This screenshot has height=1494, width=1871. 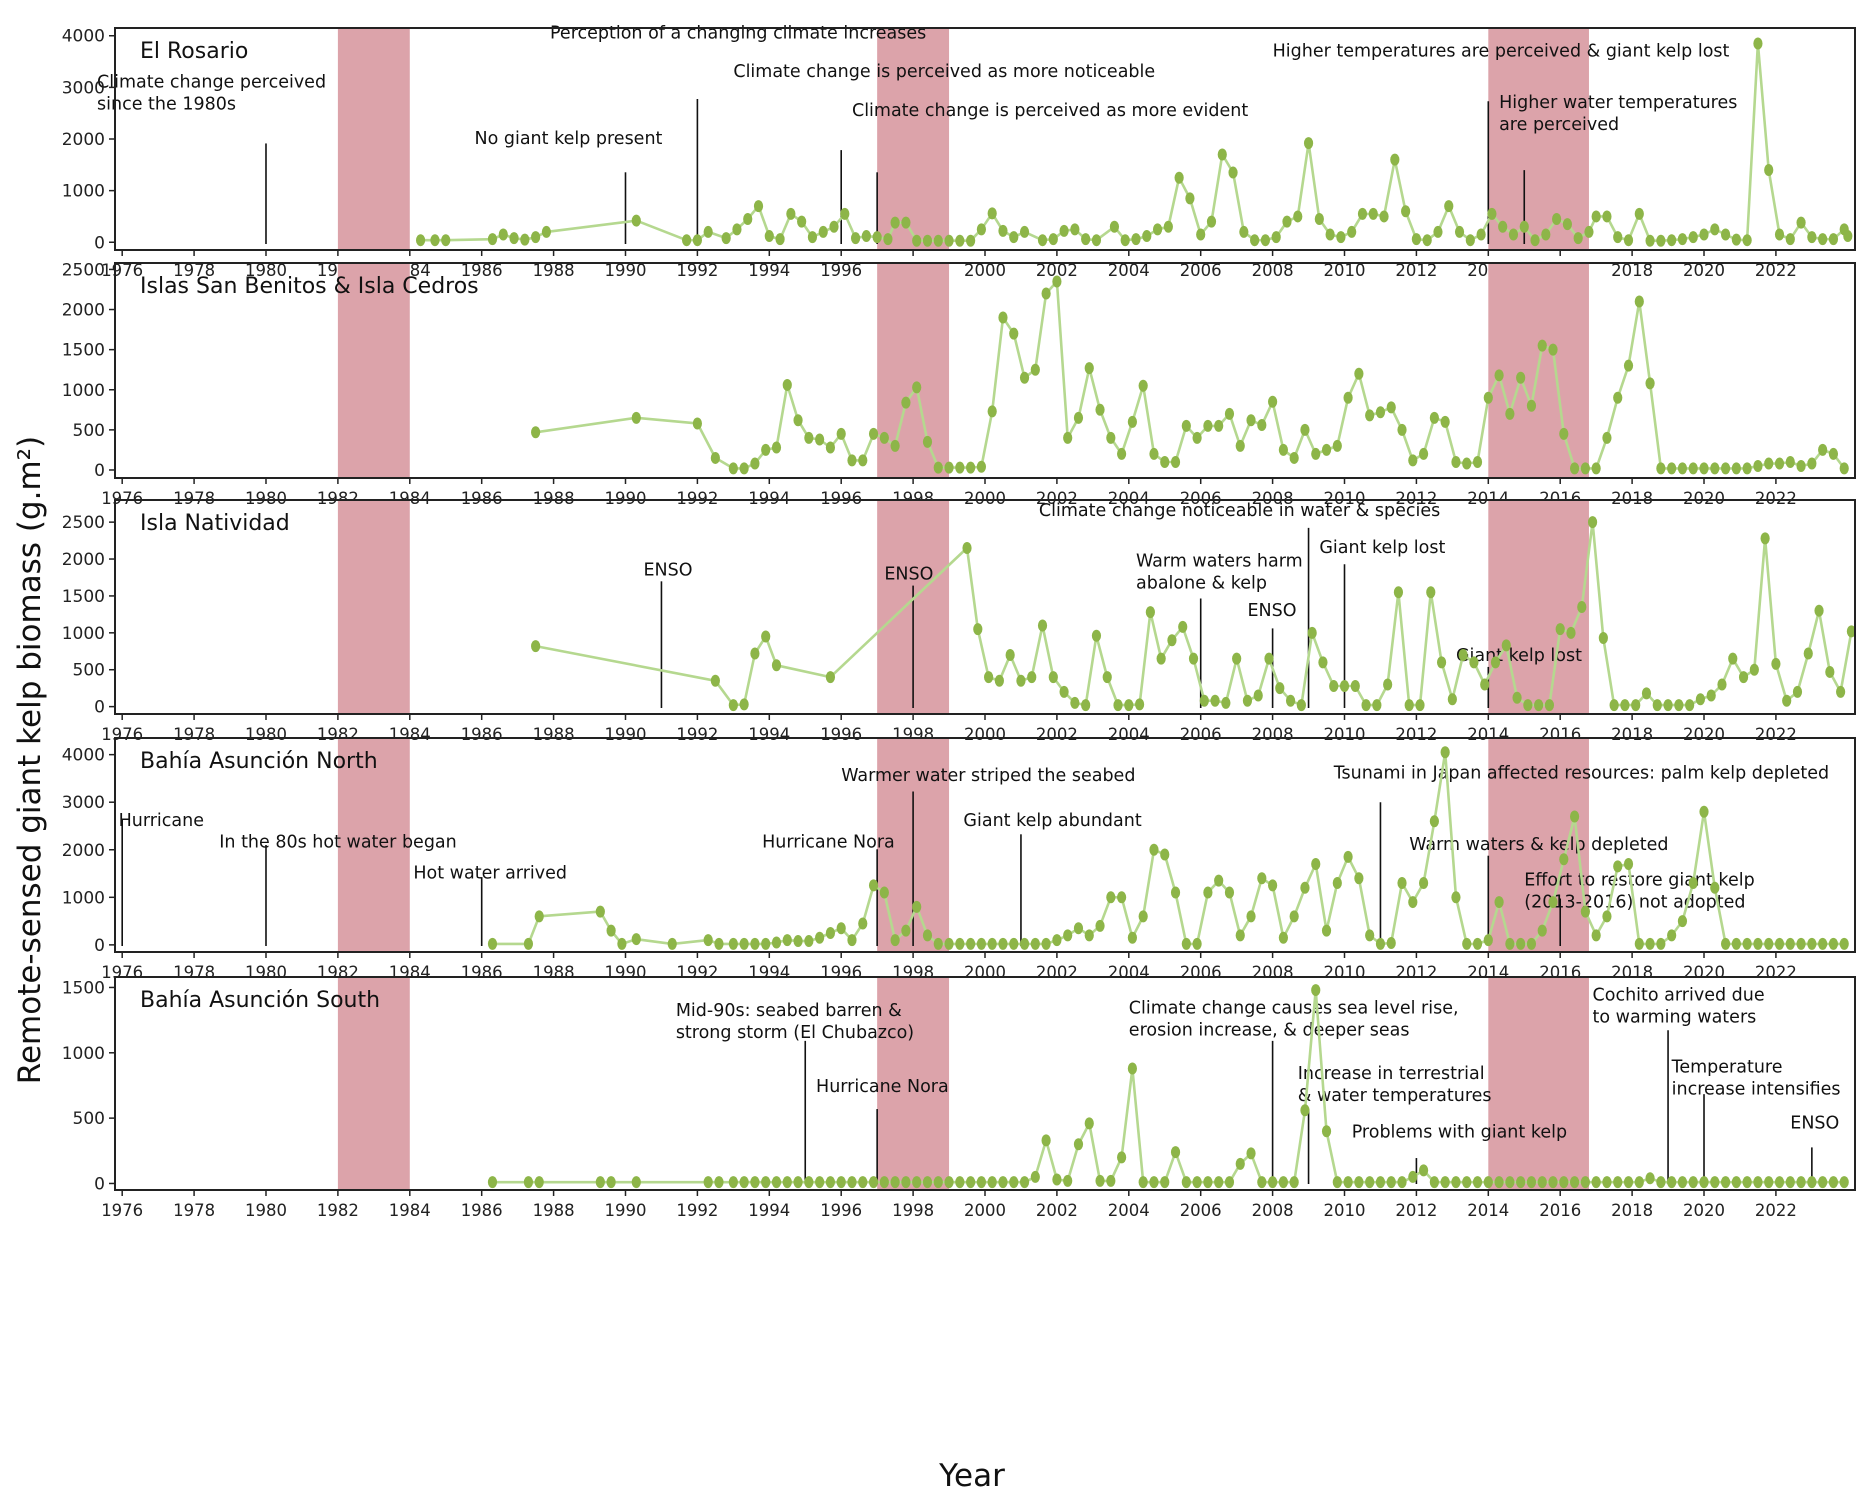 What do you see at coordinates (1416, 1210) in the screenshot?
I see `panel-5-x-tick-label-19: 2012` at bounding box center [1416, 1210].